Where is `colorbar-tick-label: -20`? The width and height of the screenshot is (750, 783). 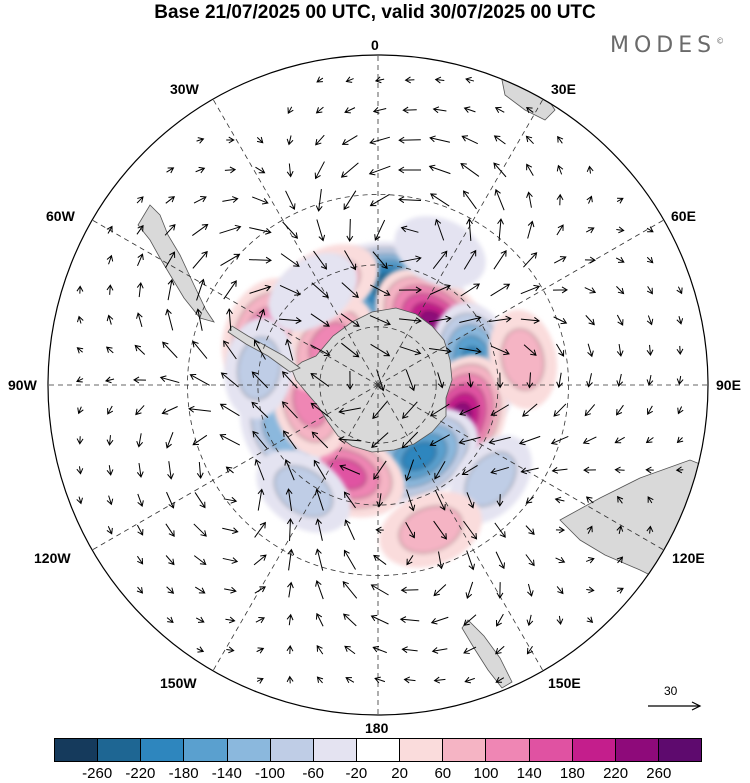
colorbar-tick-label: -20 is located at coordinates (356, 773).